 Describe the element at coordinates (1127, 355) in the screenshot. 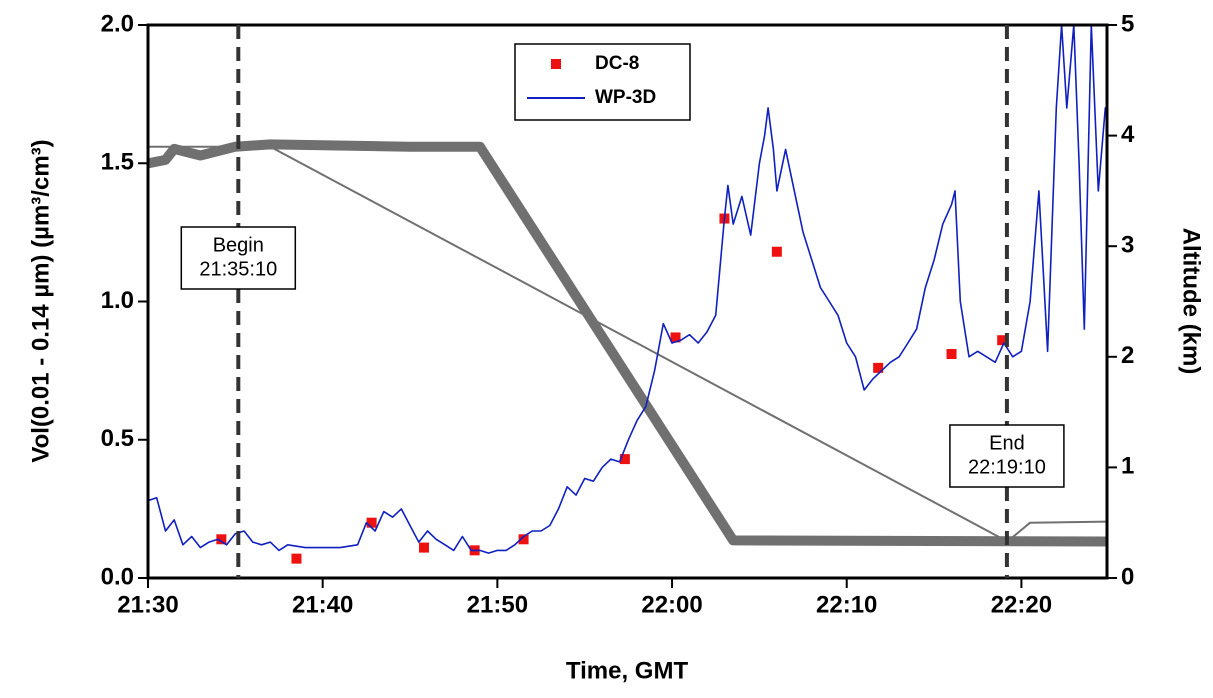

I see `y2-tick-label: 2` at that location.